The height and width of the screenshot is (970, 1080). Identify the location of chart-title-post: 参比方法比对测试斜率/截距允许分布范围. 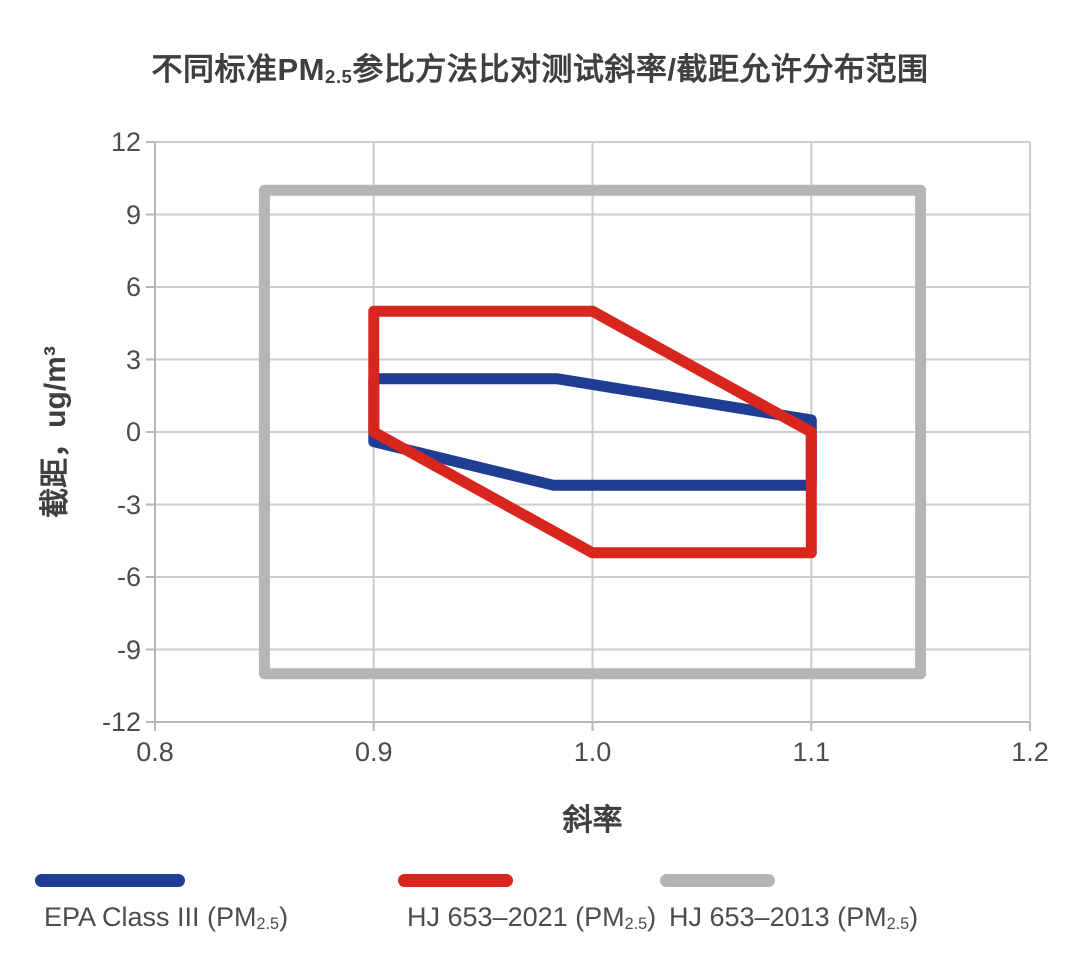
(640, 69).